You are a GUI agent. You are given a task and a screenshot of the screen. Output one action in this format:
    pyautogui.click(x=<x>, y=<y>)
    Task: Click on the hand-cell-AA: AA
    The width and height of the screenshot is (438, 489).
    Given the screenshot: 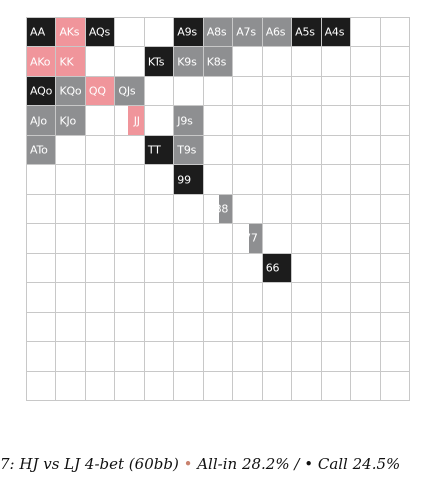 What is the action you would take?
    pyautogui.click(x=42, y=33)
    